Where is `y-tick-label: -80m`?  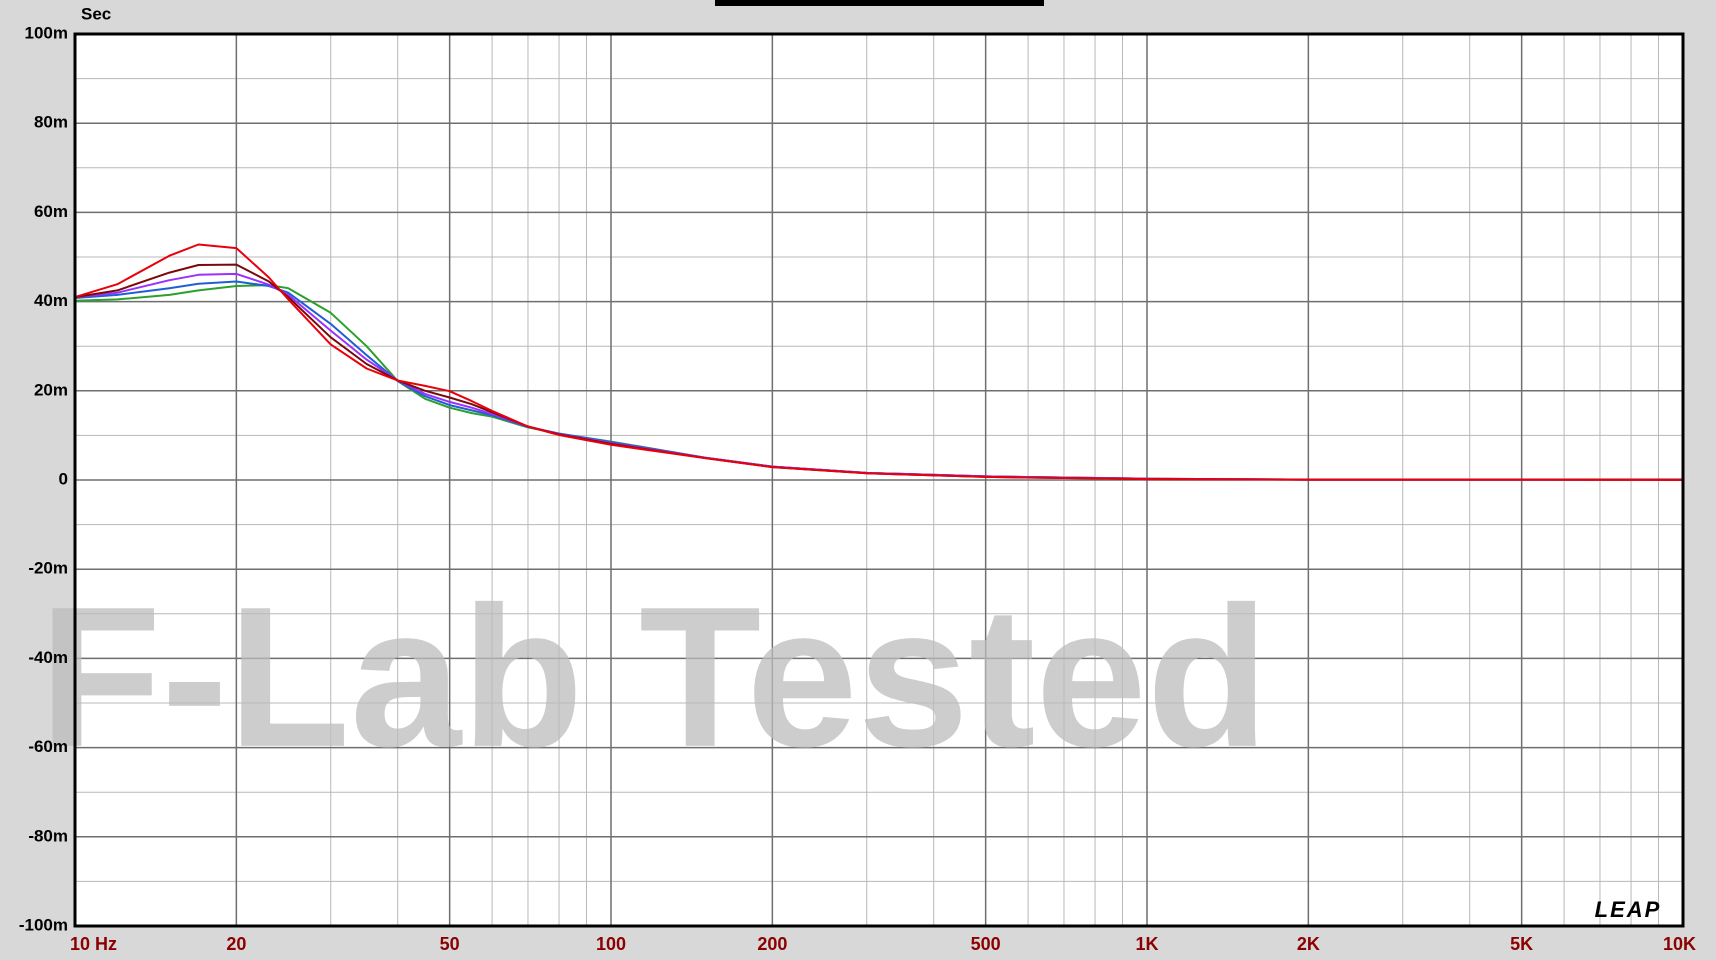
y-tick-label: -80m is located at coordinates (48, 835).